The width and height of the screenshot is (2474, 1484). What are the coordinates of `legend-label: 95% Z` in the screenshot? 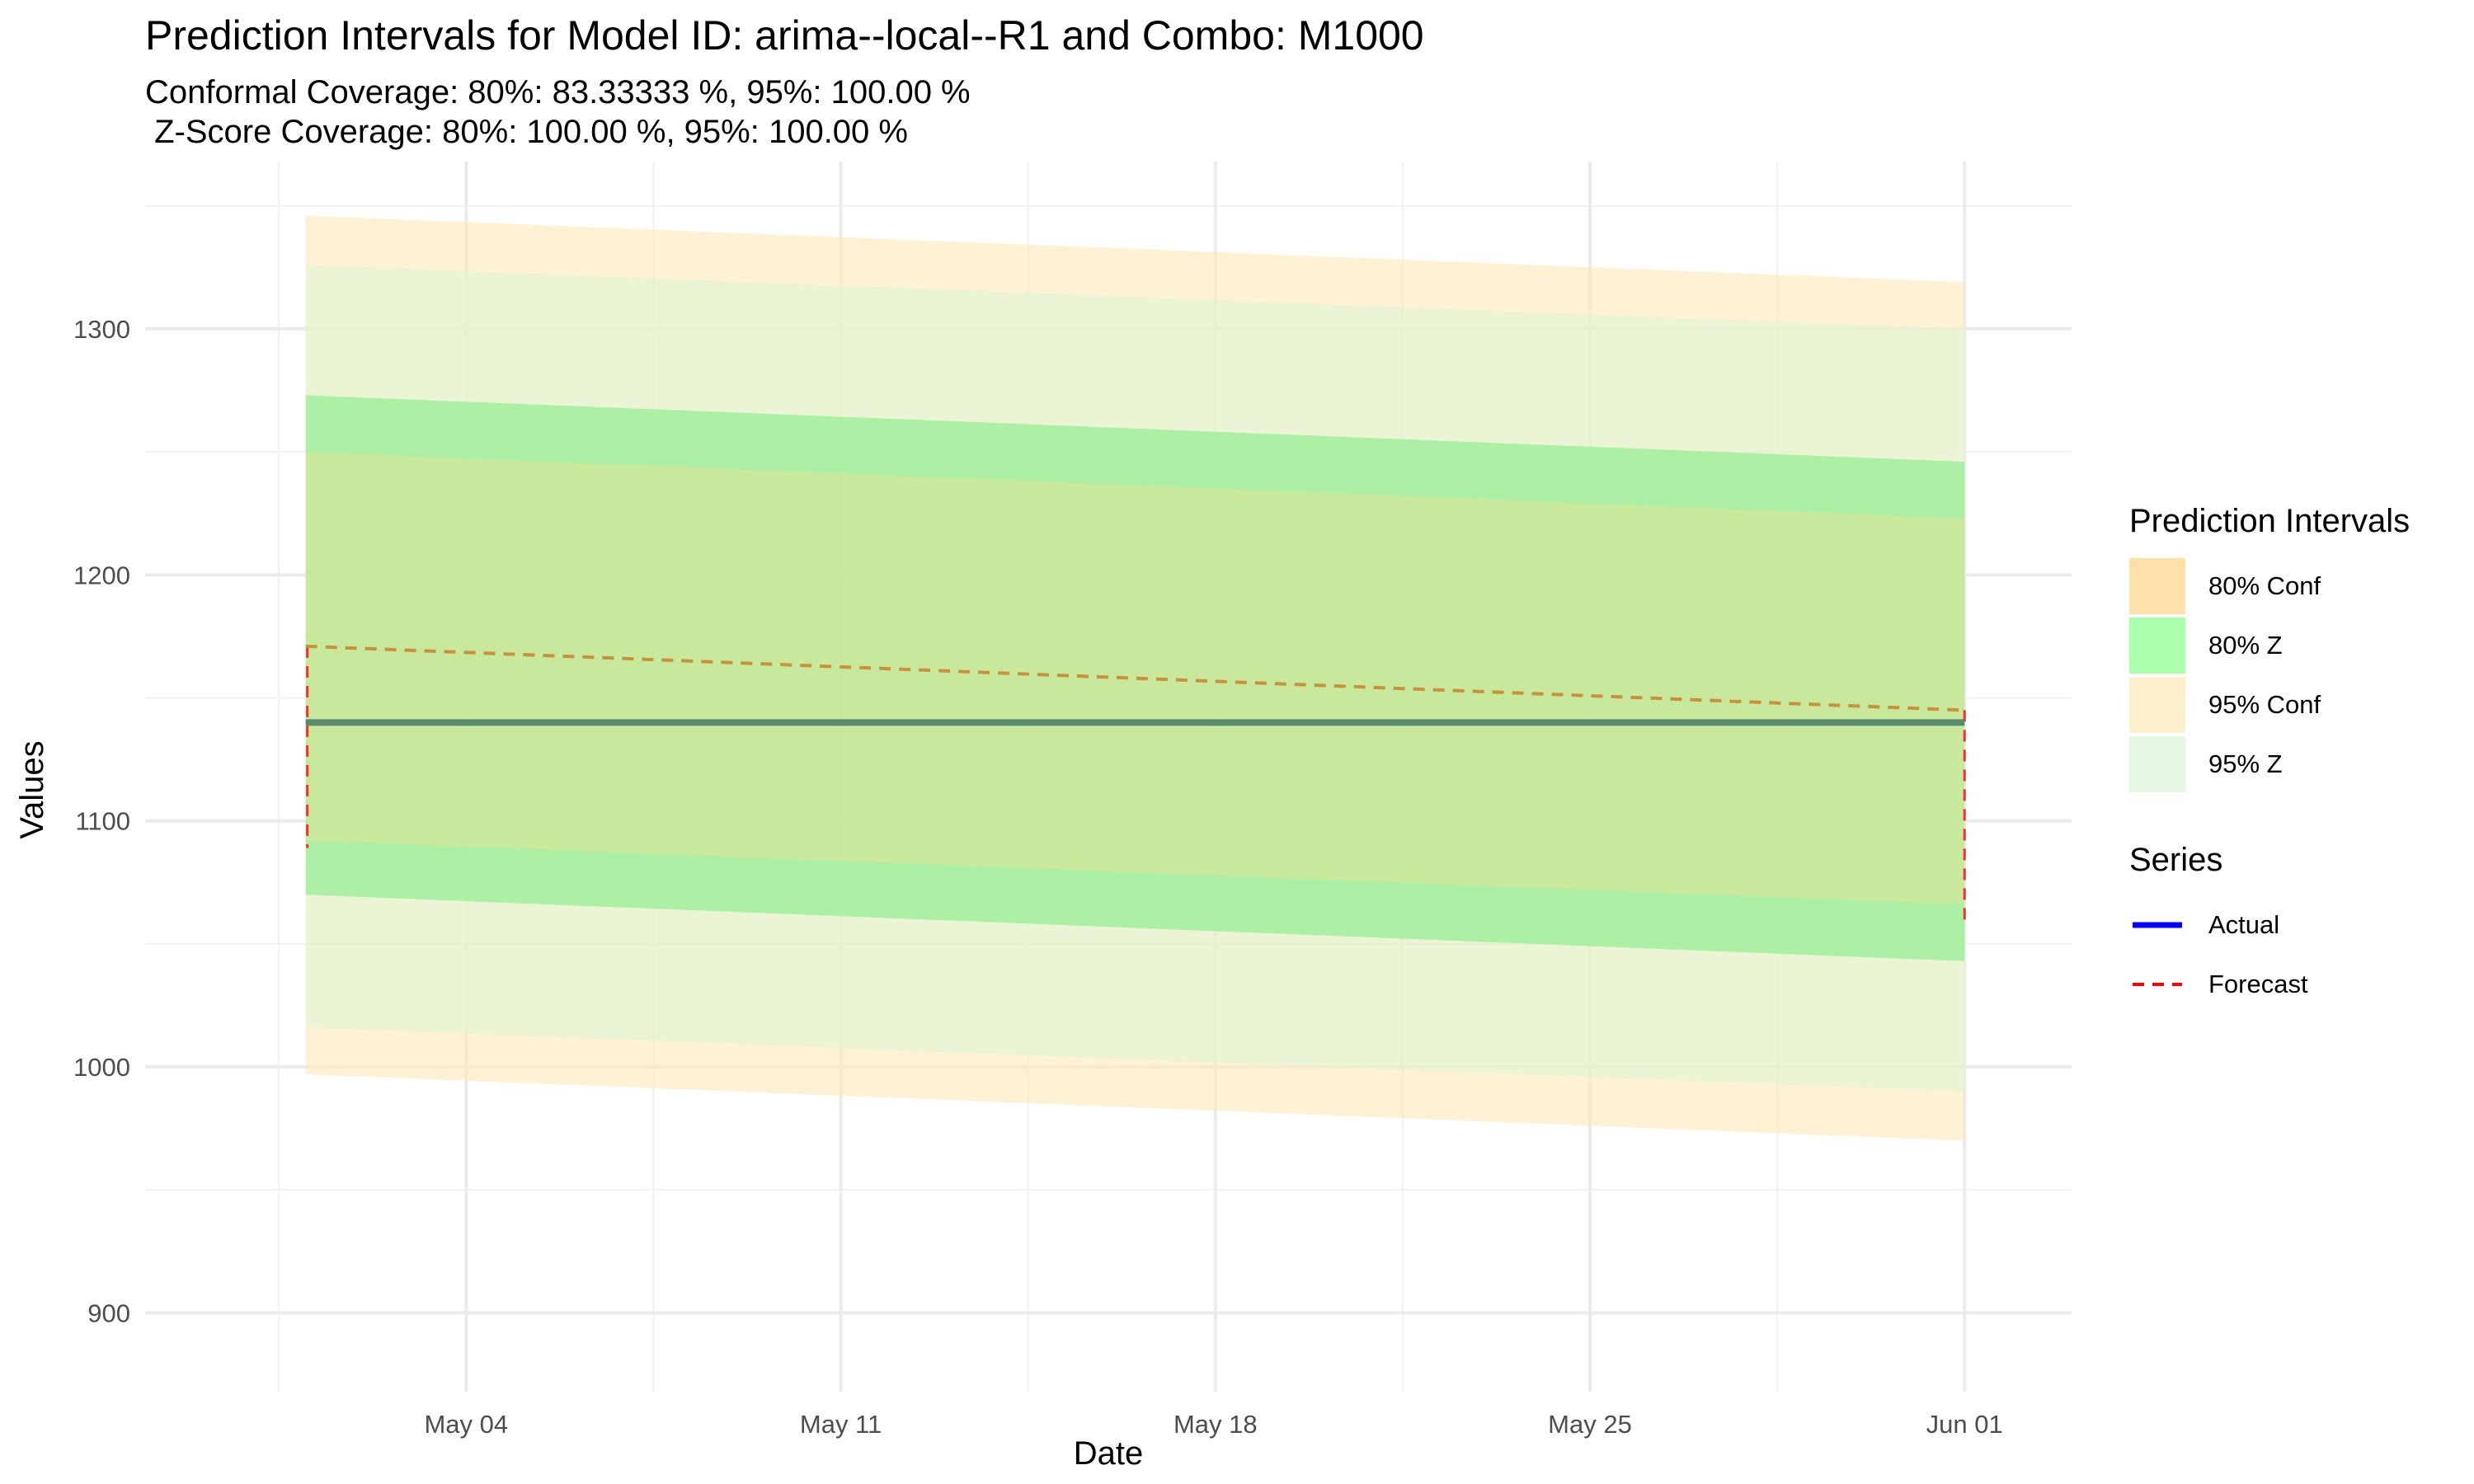 It's located at (2245, 763).